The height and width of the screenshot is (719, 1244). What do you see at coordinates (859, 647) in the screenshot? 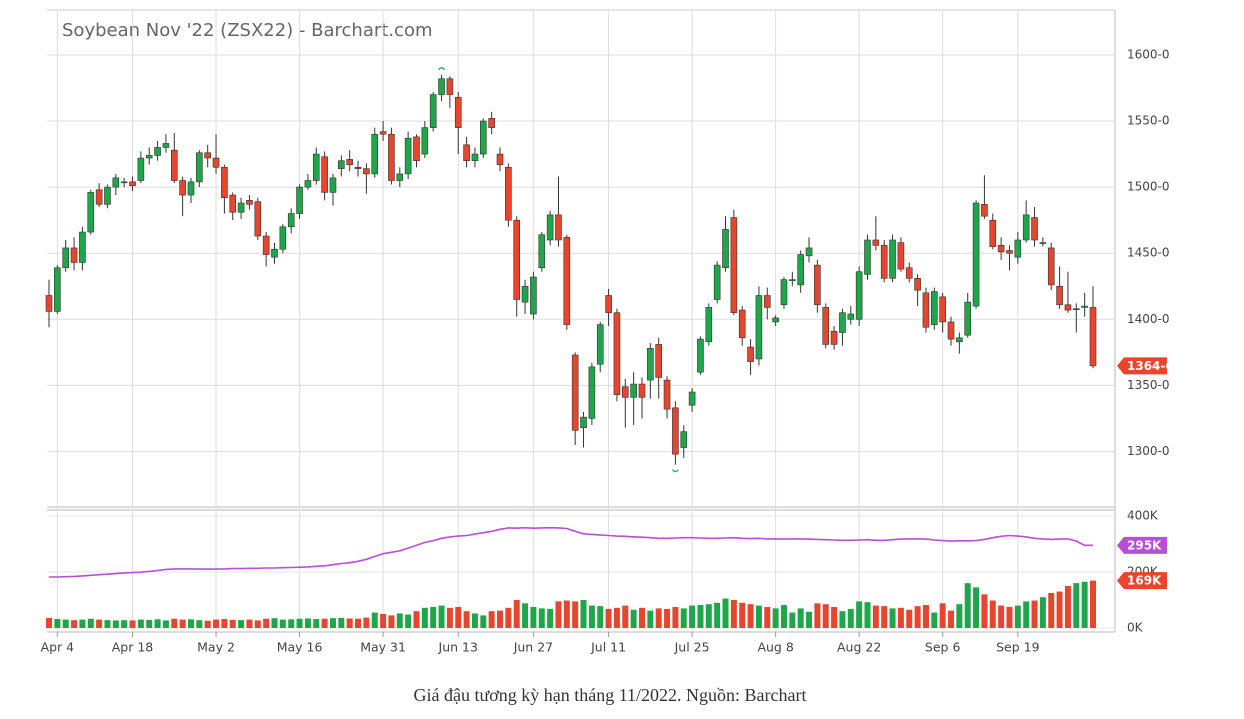
I see `x-tick-label: Aug 22` at bounding box center [859, 647].